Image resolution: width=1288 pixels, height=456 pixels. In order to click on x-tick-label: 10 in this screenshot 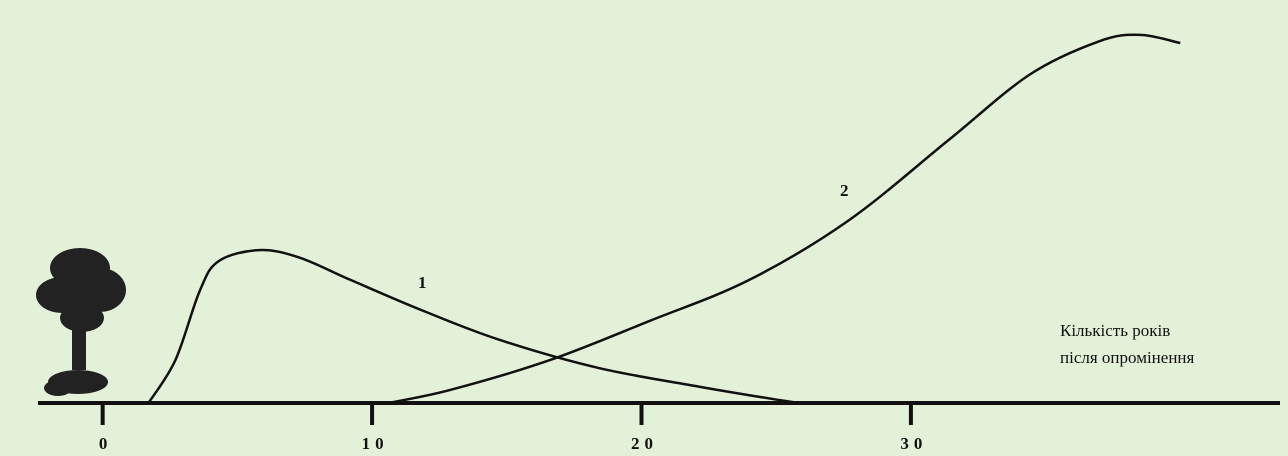, I will do `click(375, 443)`.